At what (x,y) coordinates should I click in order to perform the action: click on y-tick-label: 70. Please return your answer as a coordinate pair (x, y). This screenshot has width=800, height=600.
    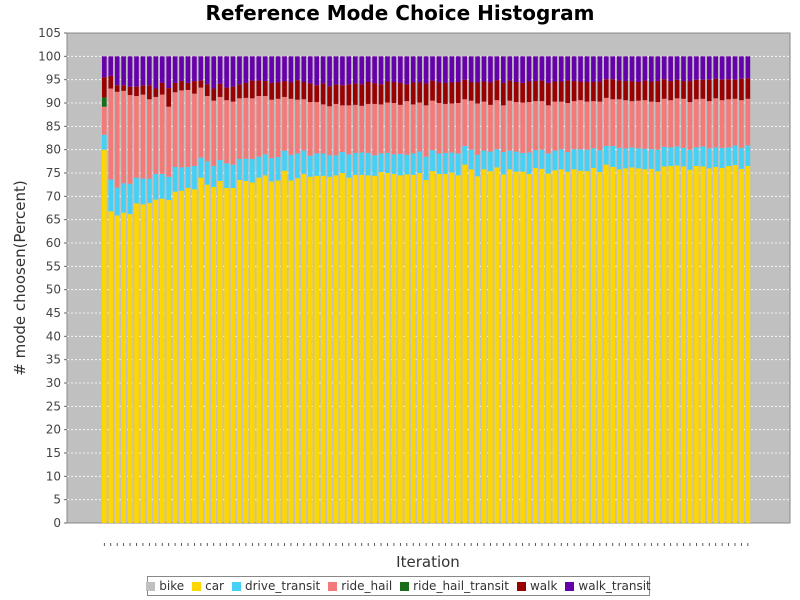
    Looking at the image, I should click on (53, 196).